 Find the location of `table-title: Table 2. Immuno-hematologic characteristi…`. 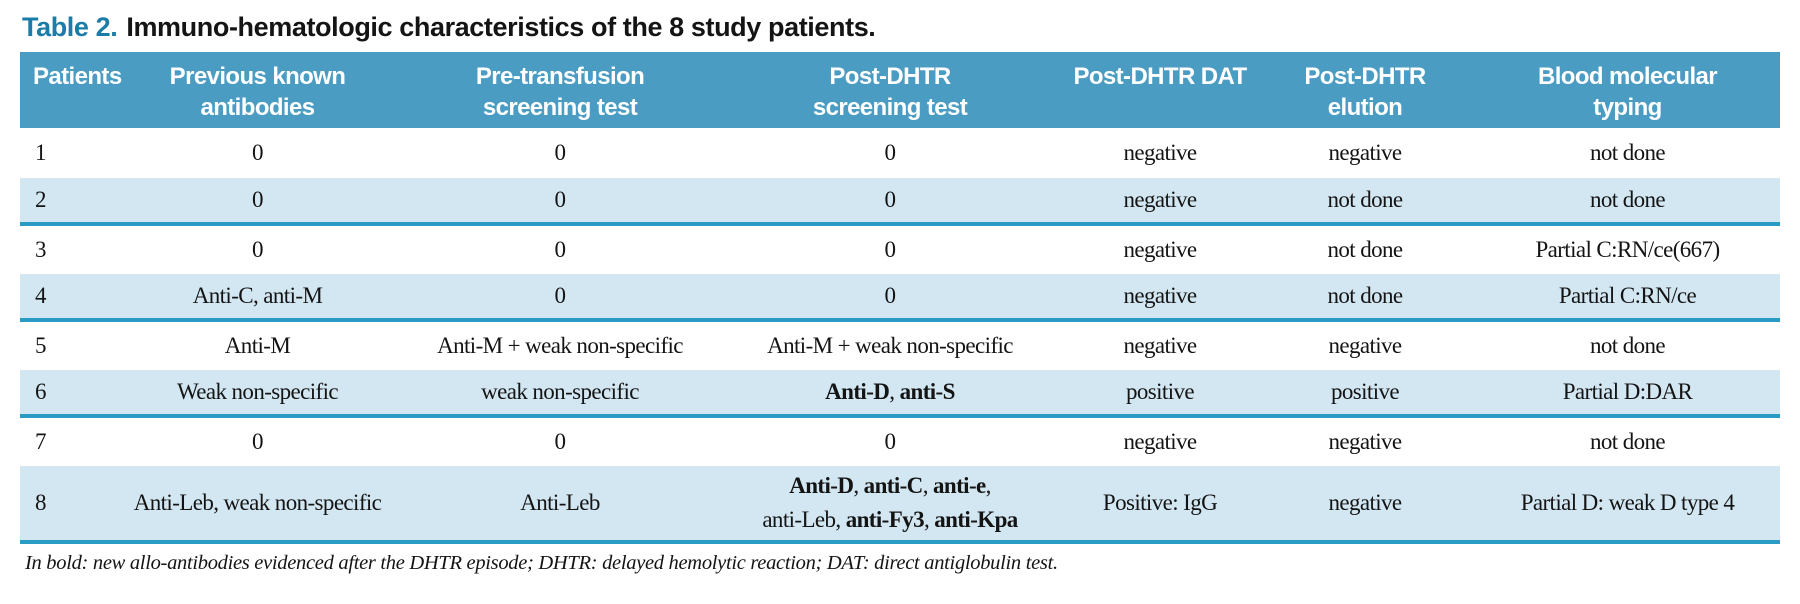

table-title: Table 2. Immuno-hematologic characteristi… is located at coordinates (900, 21).